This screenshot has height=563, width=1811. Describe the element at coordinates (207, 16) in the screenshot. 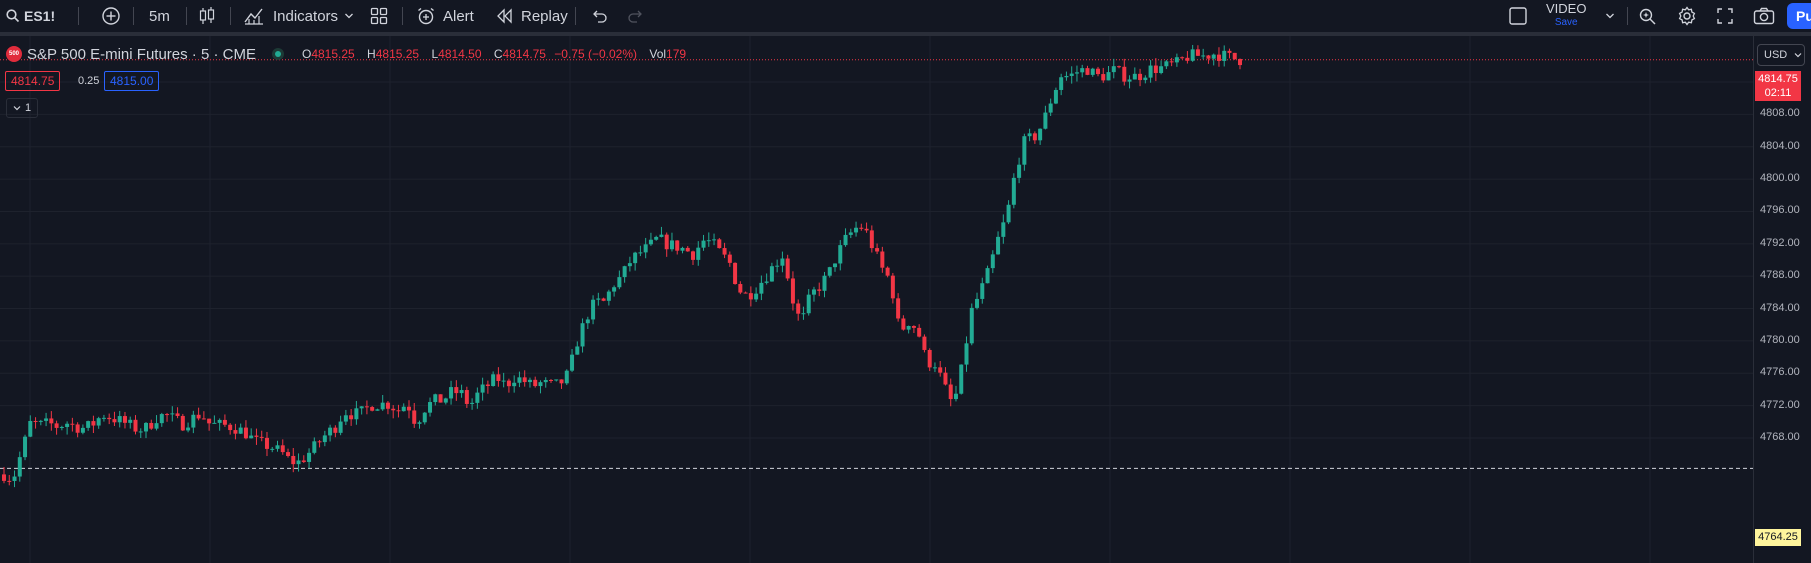

I see `chart-type-button` at that location.